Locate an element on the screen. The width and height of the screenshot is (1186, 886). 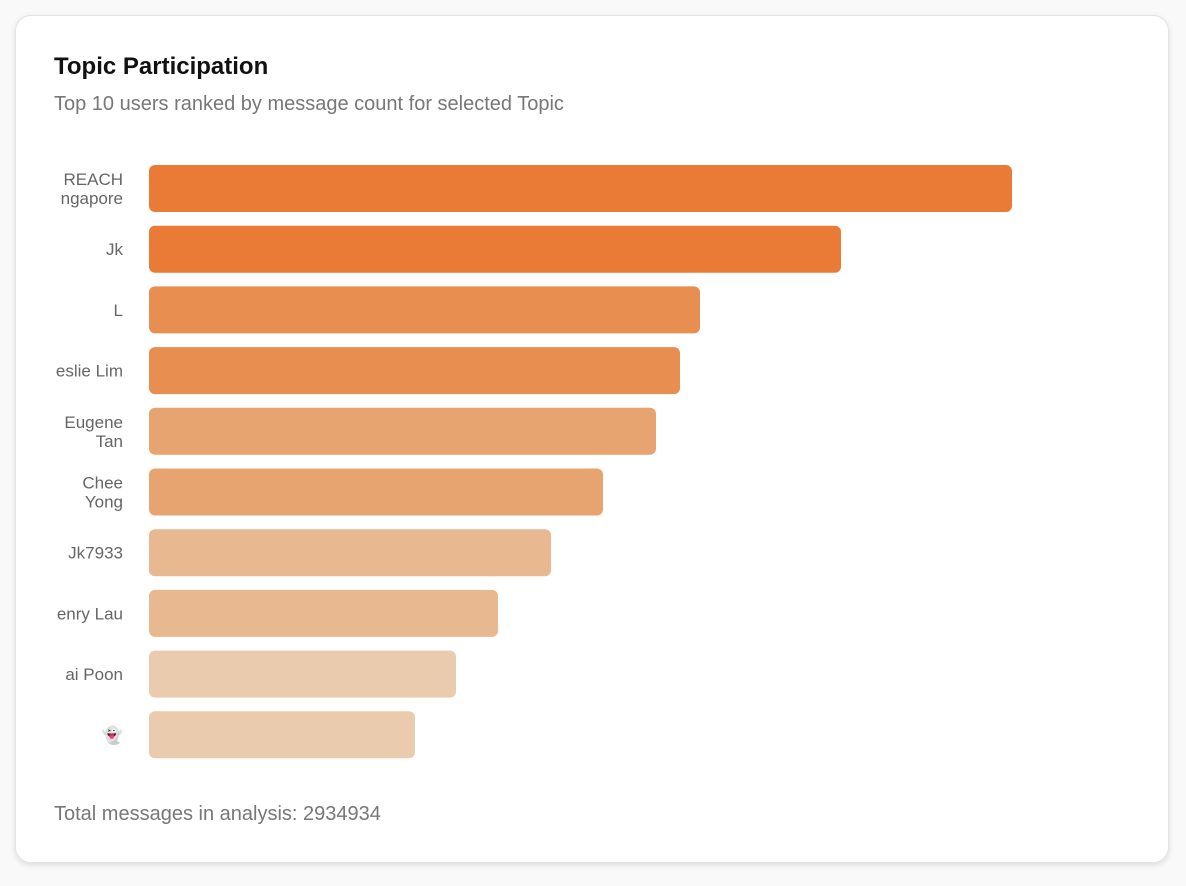
category-label: enry Lau is located at coordinates (90, 613).